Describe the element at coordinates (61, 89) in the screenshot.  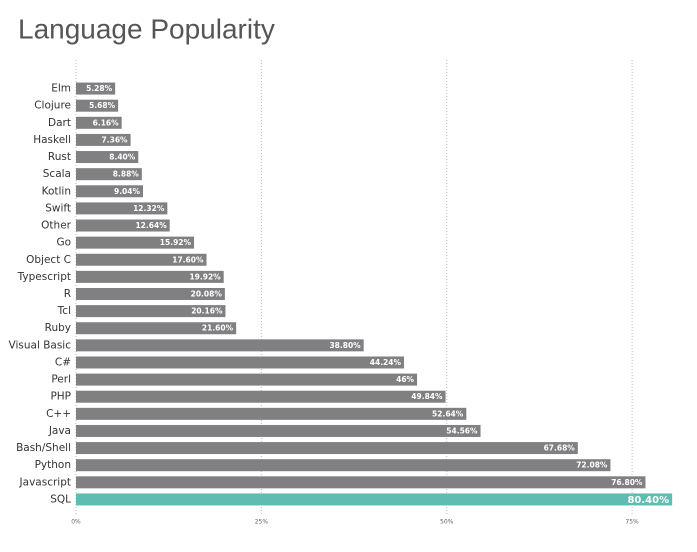
I see `y-tick-label: Elm` at that location.